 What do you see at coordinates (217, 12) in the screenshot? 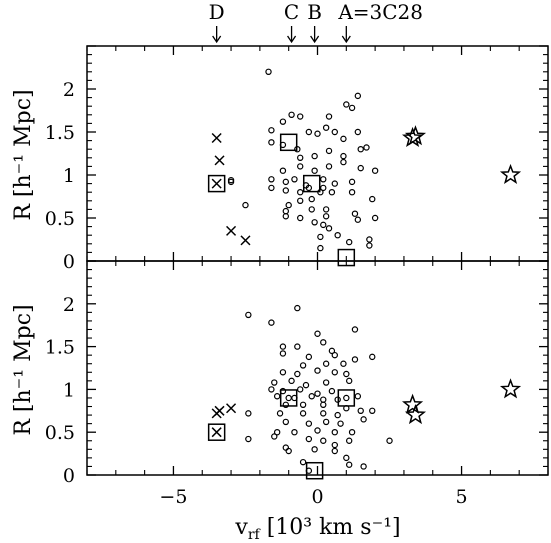
I see `cluster-label: D` at bounding box center [217, 12].